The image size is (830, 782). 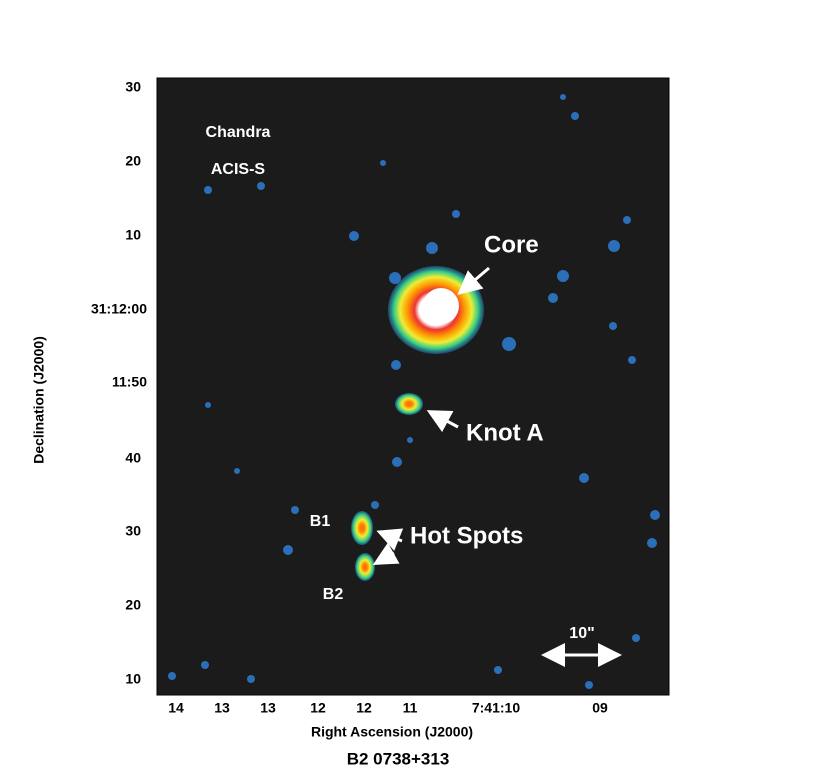 What do you see at coordinates (511, 244) in the screenshot?
I see `annotation: Core` at bounding box center [511, 244].